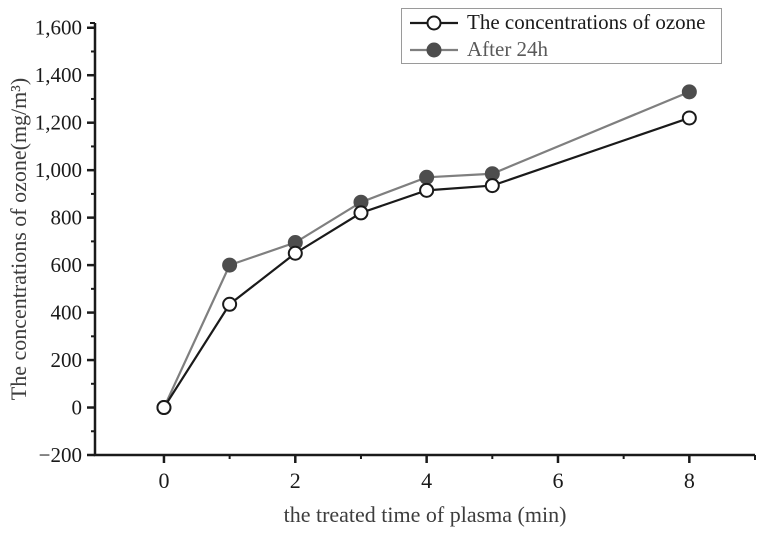 The width and height of the screenshot is (761, 539). I want to click on x-tick-label: 4, so click(426, 480).